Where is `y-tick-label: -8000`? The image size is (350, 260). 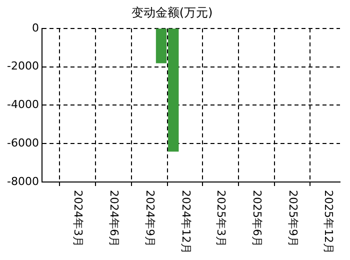 y-tick-label: -8000 is located at coordinates (22, 181).